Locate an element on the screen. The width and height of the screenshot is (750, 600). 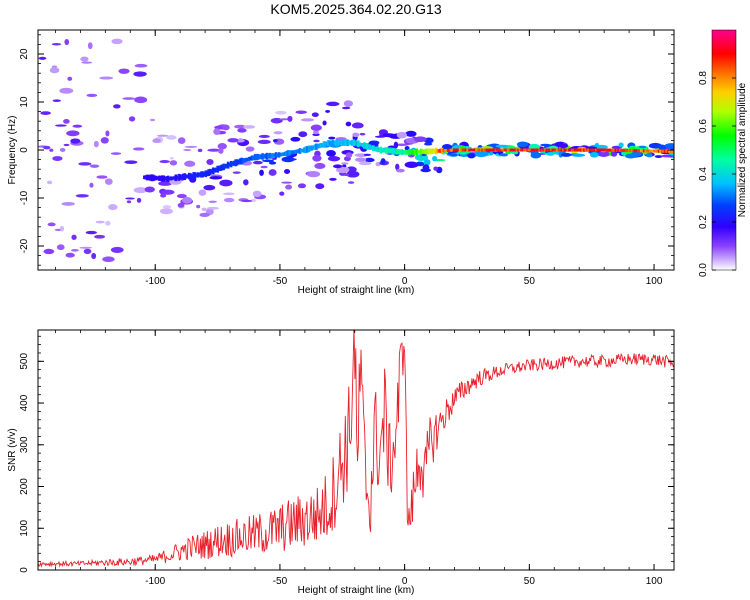
x-tick-label: -50 is located at coordinates (280, 581).